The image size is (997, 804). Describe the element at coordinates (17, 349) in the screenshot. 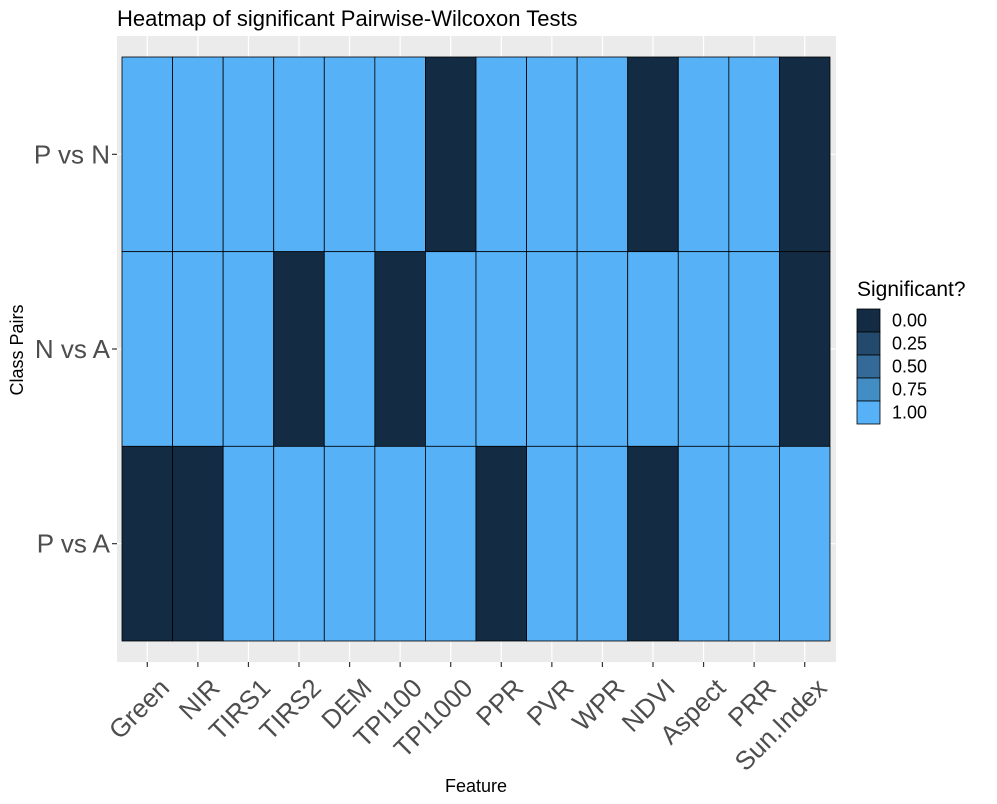

I see `y-axis-title: Class Pairs` at that location.